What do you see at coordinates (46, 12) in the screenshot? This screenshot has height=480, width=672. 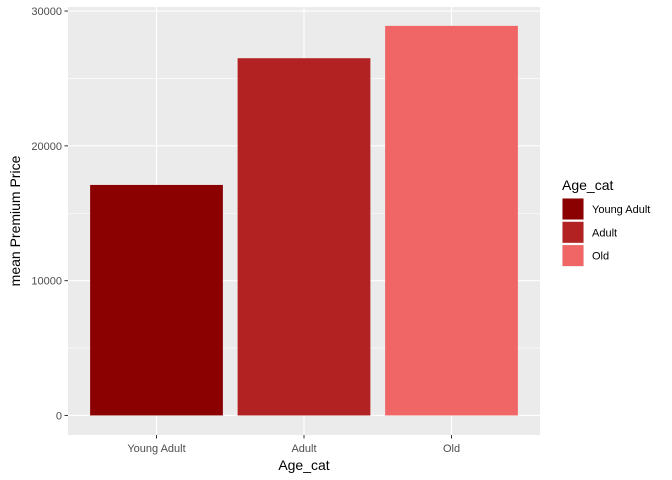 I see `y-tick-label: 30000` at bounding box center [46, 12].